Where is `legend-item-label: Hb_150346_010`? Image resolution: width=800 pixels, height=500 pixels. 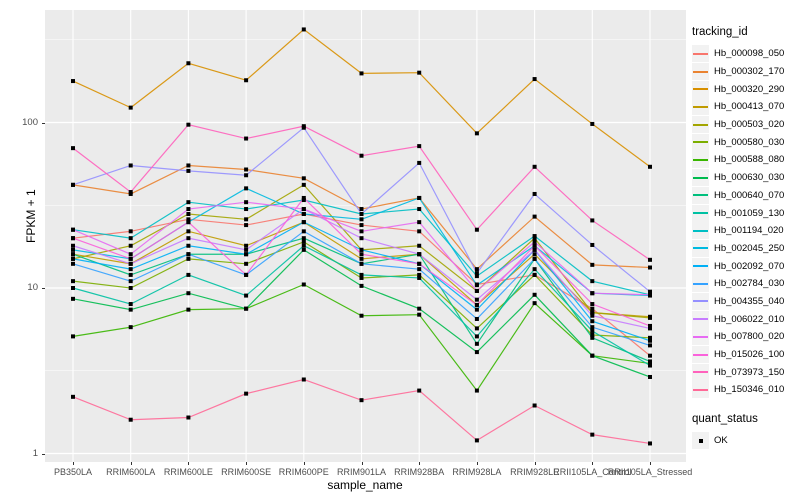
legend-item-label: Hb_150346_010 is located at coordinates (749, 390).